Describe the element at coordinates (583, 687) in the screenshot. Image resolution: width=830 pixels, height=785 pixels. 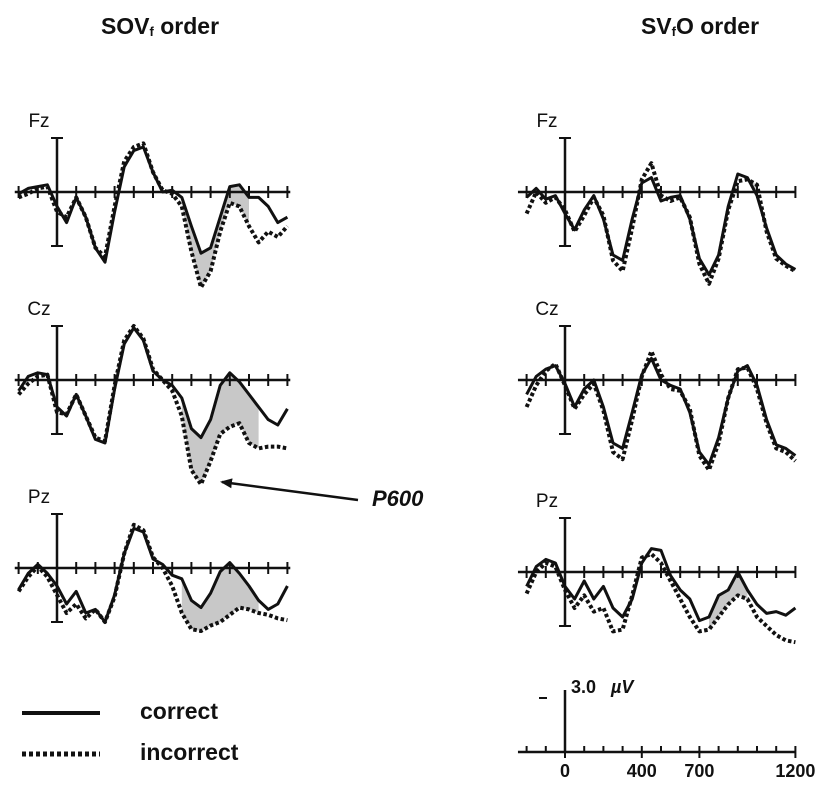
I see `scale-value: 3.0` at that location.